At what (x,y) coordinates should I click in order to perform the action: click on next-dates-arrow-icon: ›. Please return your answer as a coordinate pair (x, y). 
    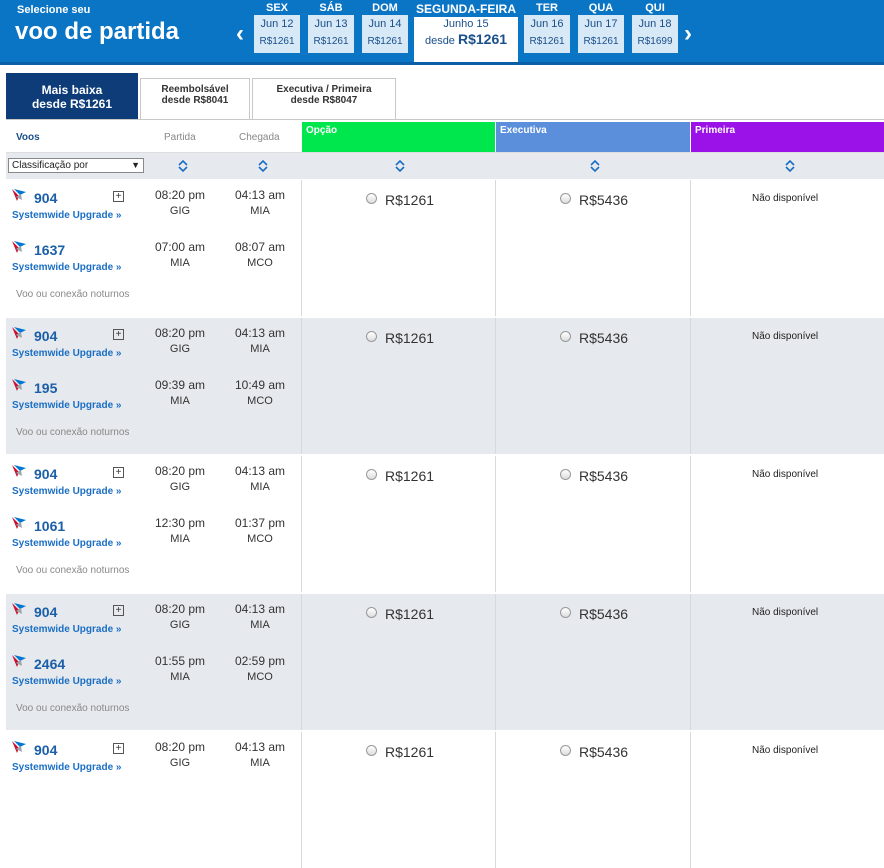
    Looking at the image, I should click on (688, 33).